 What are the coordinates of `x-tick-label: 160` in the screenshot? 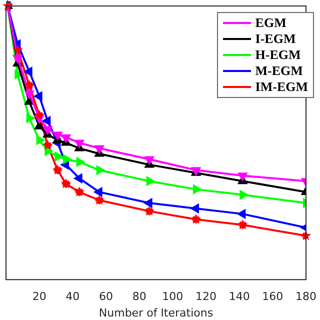 It's located at (273, 297).